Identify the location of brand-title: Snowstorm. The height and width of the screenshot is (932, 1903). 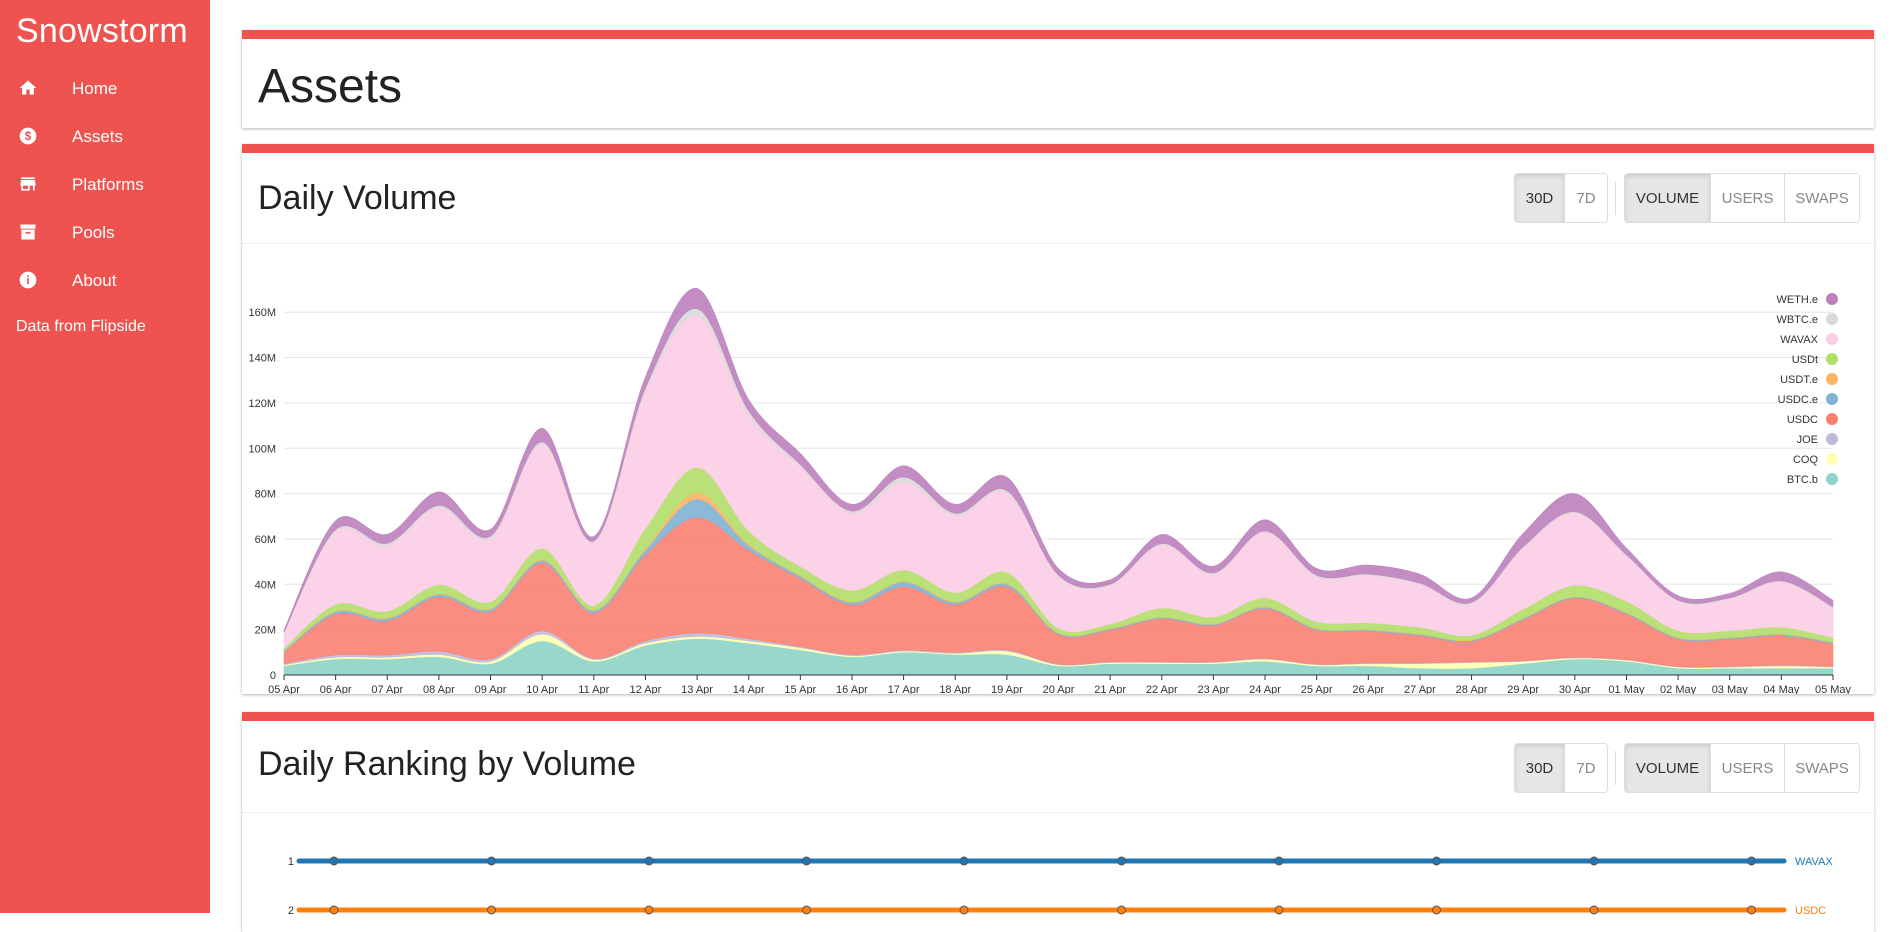
(102, 31).